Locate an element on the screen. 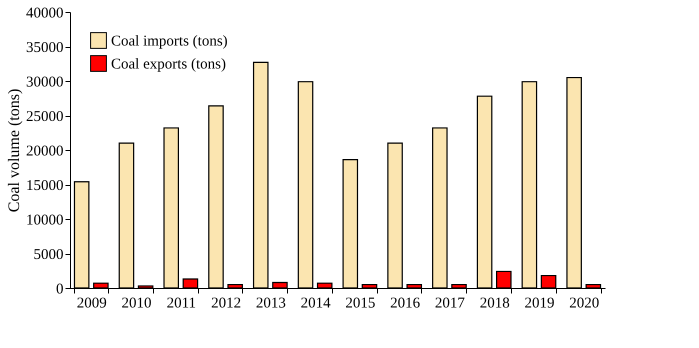 The height and width of the screenshot is (348, 699). x-tick-label: 2014 is located at coordinates (316, 304).